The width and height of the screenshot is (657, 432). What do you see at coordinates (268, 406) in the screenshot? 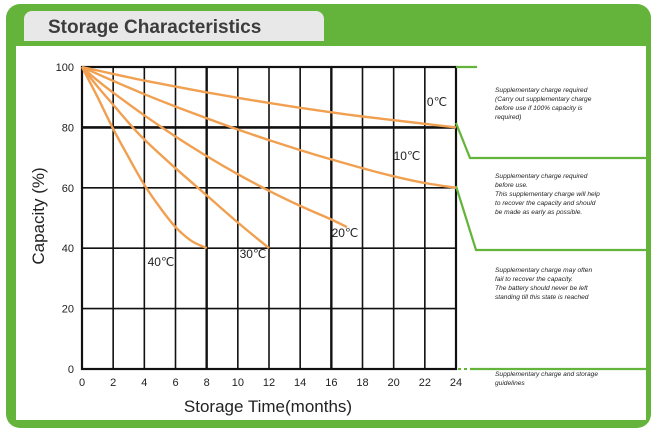
I see `x-axis-label: Storage Time(months)` at bounding box center [268, 406].